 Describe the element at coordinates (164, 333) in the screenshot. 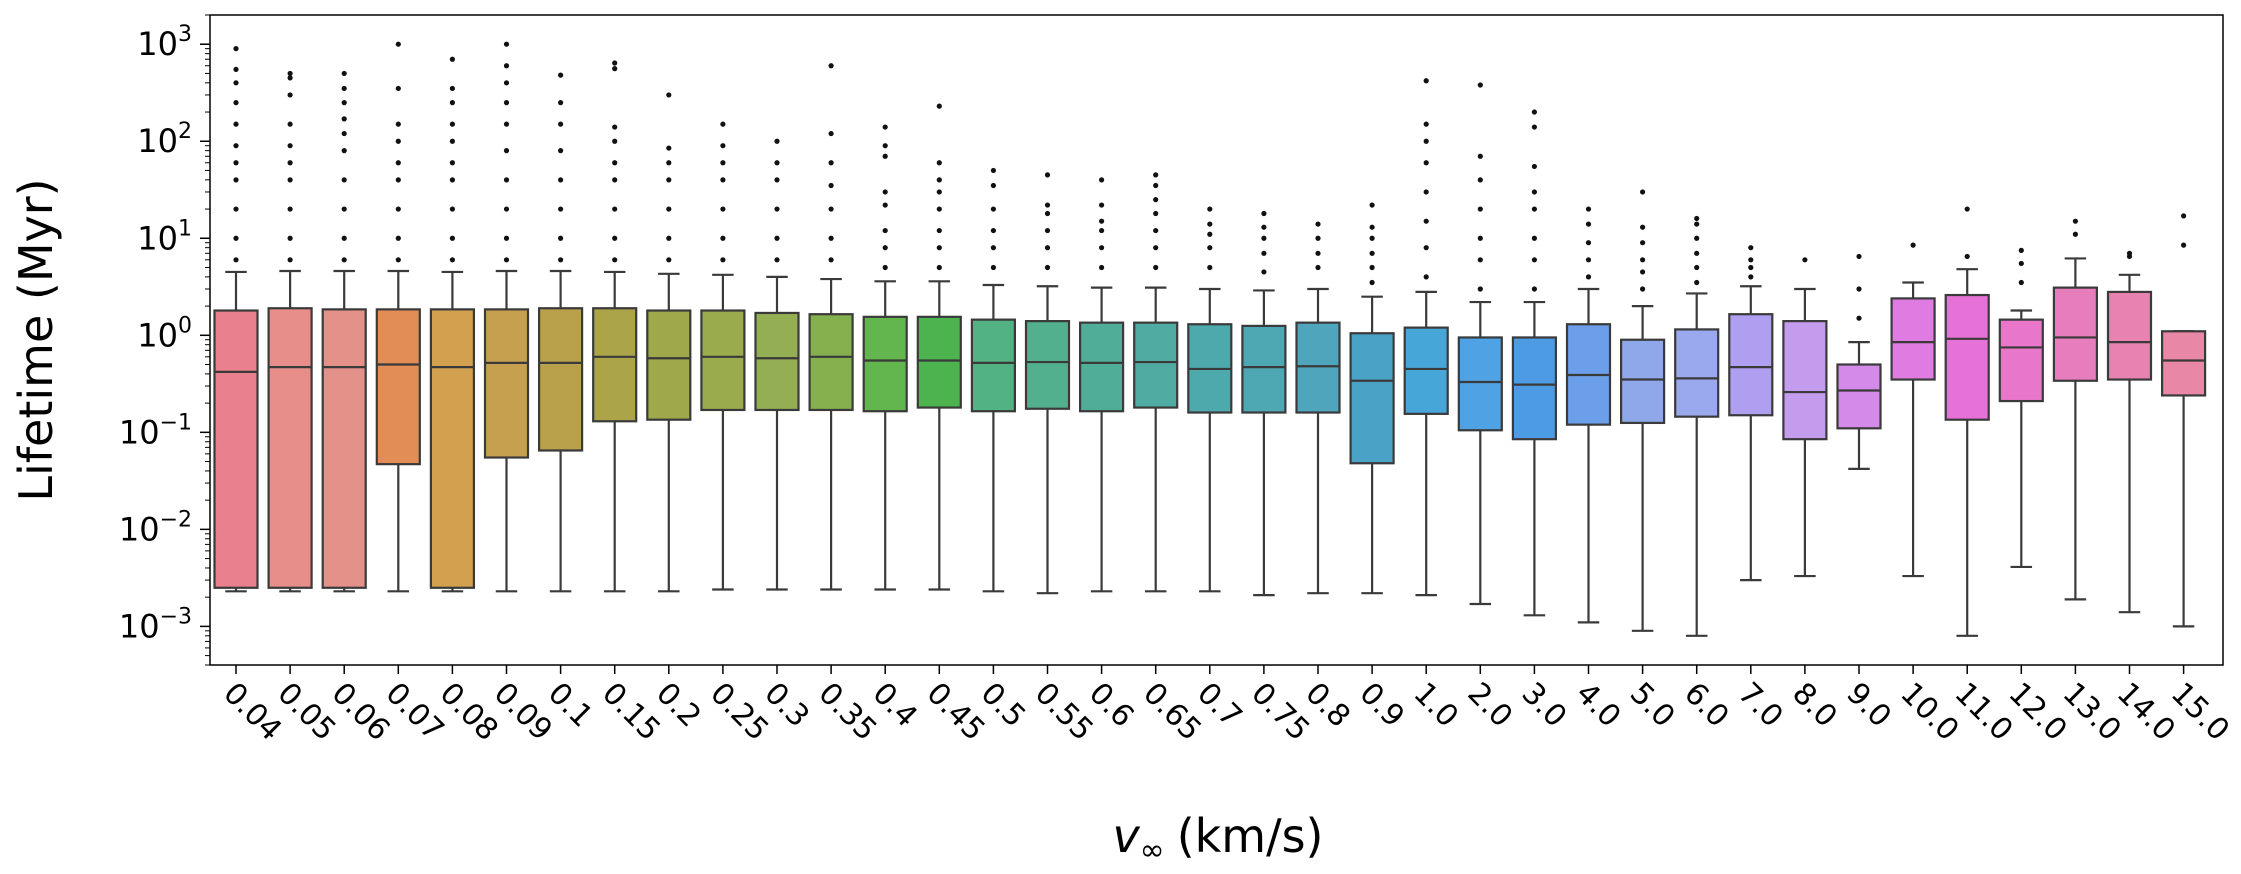

I see `y-tick-label: 100` at that location.